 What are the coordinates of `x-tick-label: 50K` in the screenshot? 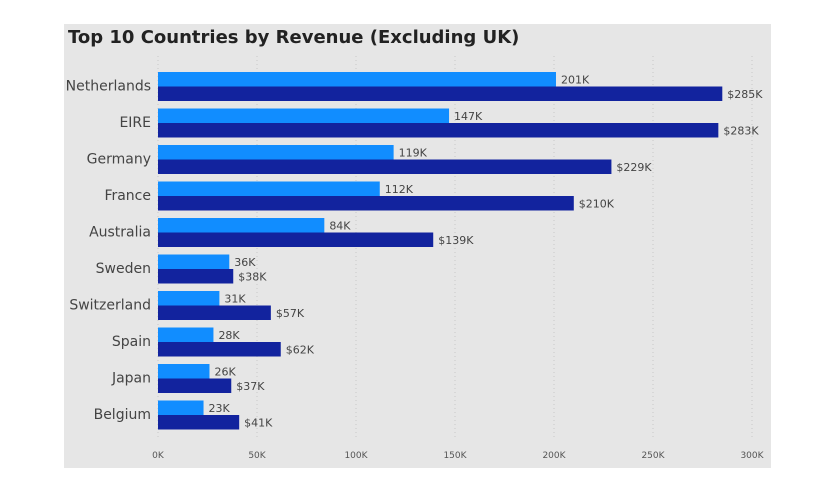 It's located at (257, 456).